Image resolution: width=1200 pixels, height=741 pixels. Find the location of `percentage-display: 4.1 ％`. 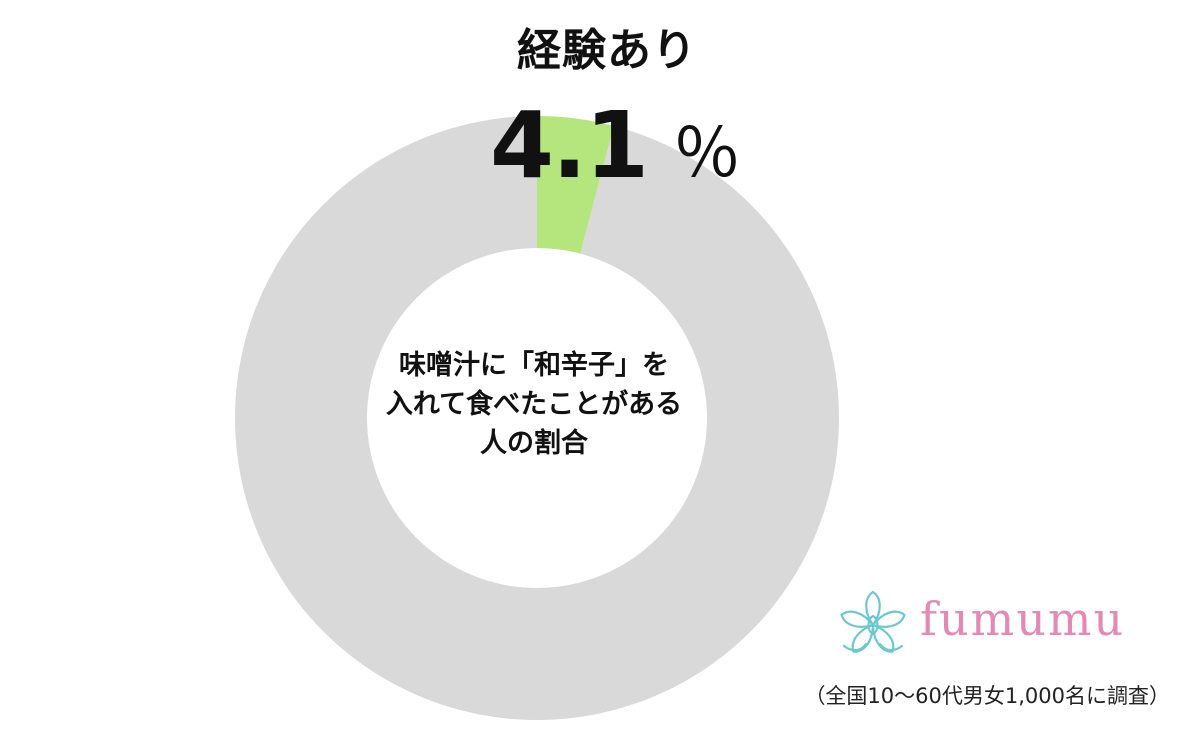

percentage-display: 4.1 ％ is located at coordinates (620, 150).